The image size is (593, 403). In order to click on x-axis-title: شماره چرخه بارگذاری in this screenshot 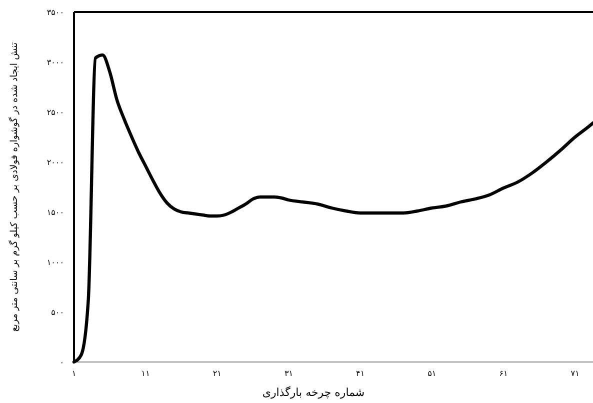, I will do `click(313, 392)`.